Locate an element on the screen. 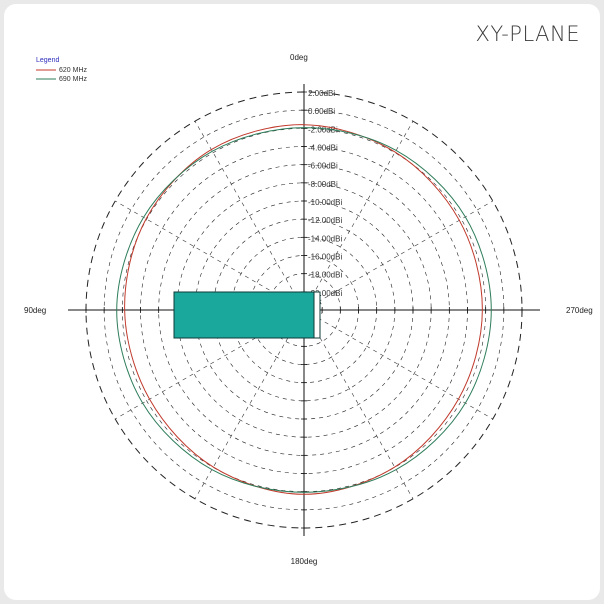  legend-entry: 690 MHz is located at coordinates (73, 79).